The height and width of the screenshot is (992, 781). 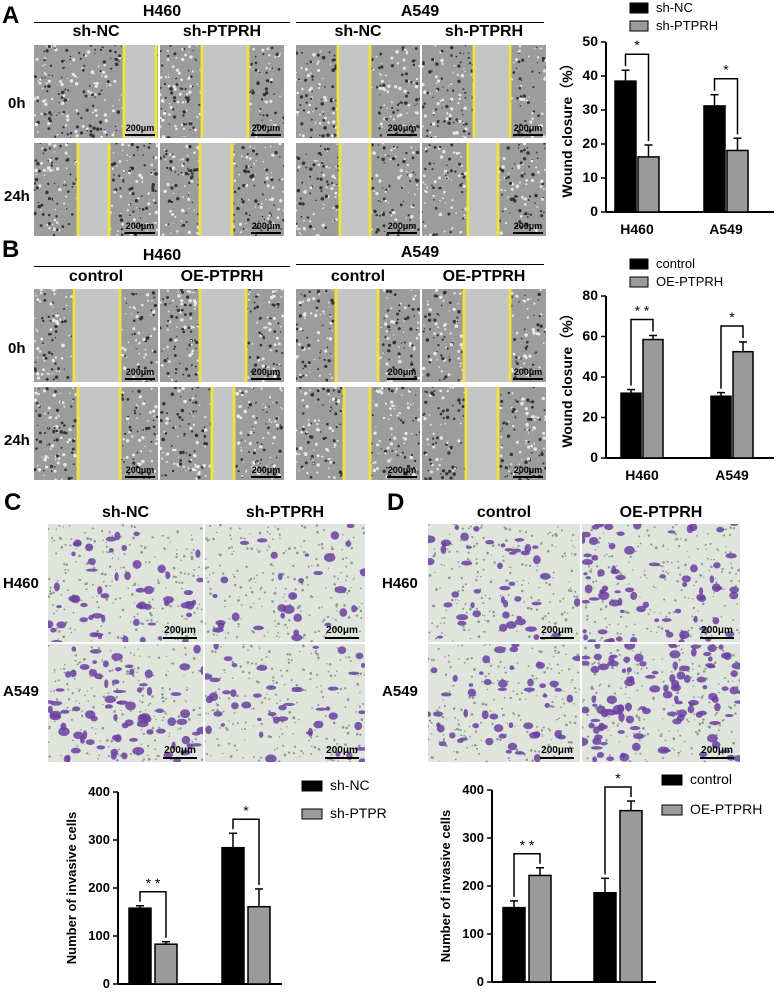 What do you see at coordinates (21, 691) in the screenshot?
I see `row-label-a549-c: A549` at bounding box center [21, 691].